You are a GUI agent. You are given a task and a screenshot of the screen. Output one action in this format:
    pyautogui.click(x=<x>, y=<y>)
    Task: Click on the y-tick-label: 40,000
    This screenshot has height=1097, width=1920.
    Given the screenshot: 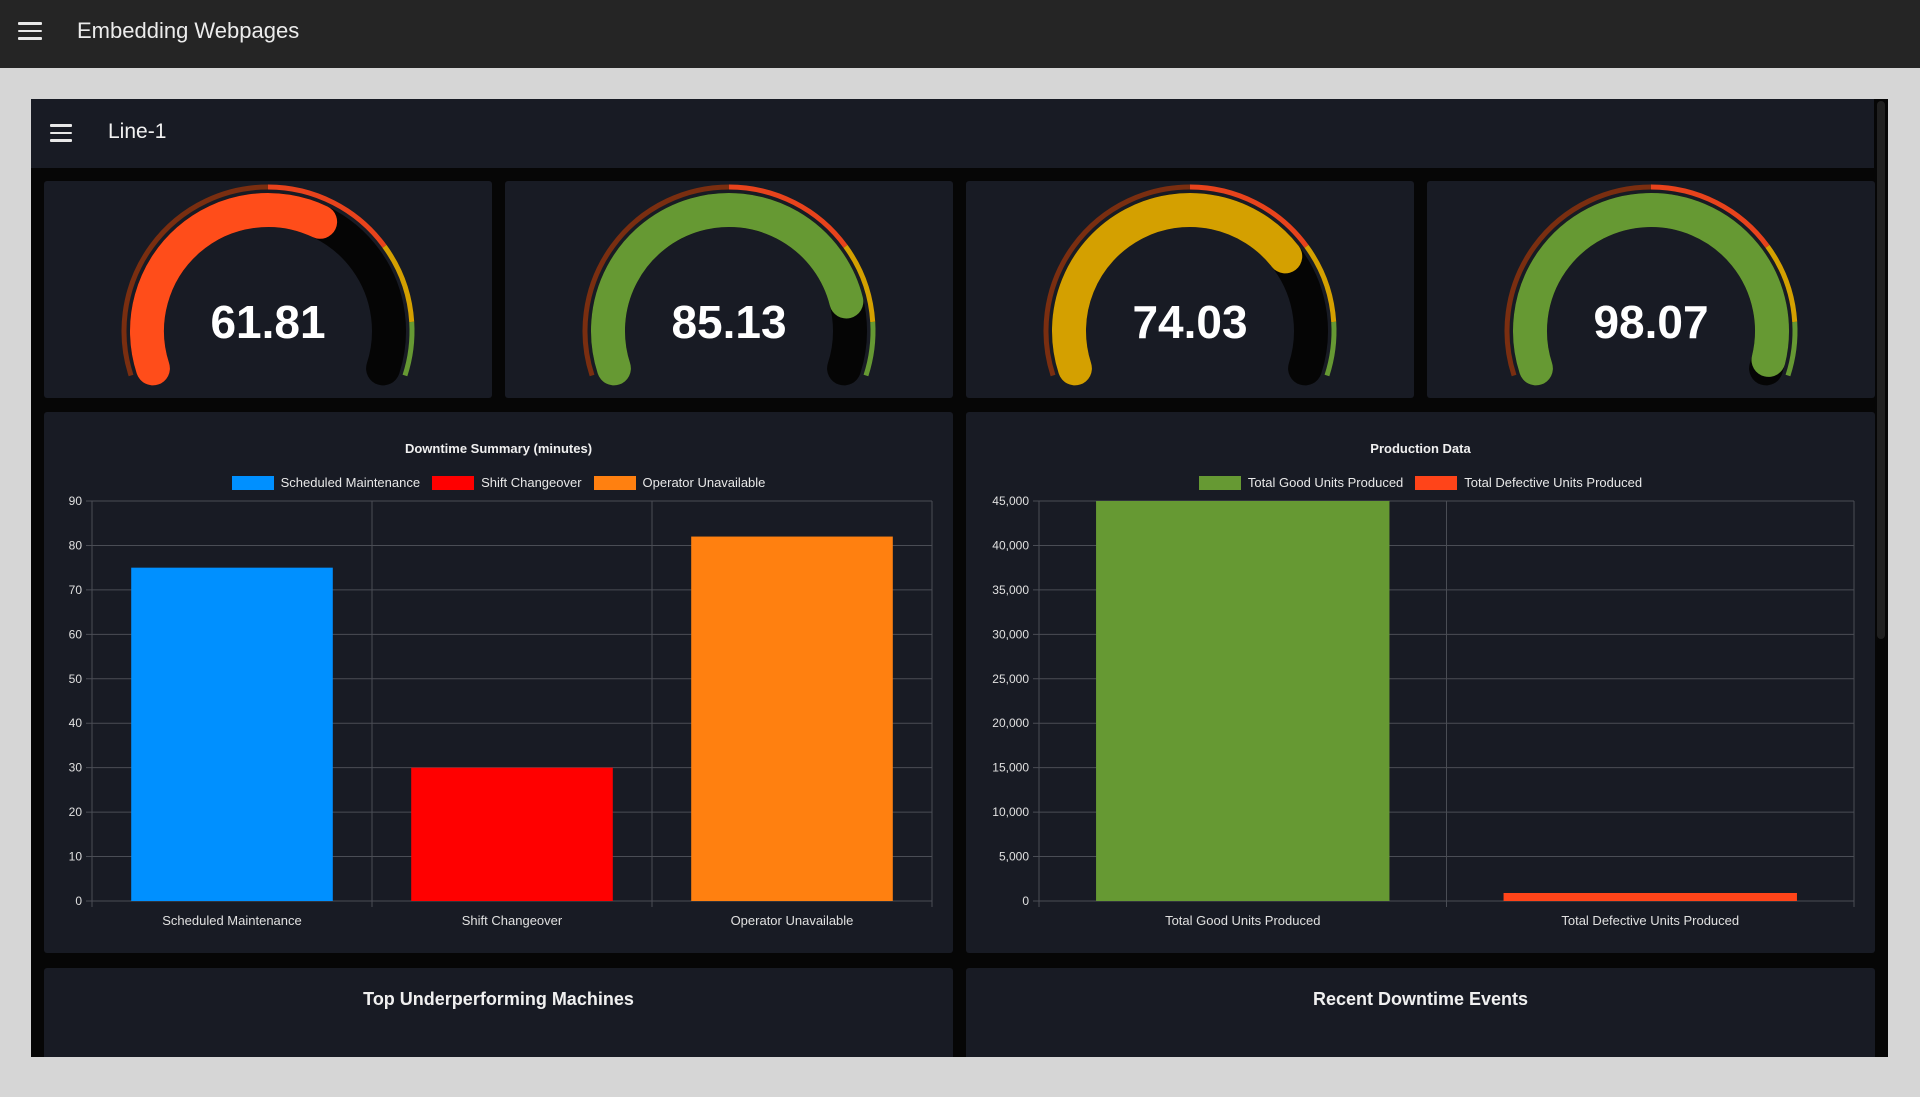 What is the action you would take?
    pyautogui.click(x=1010, y=545)
    